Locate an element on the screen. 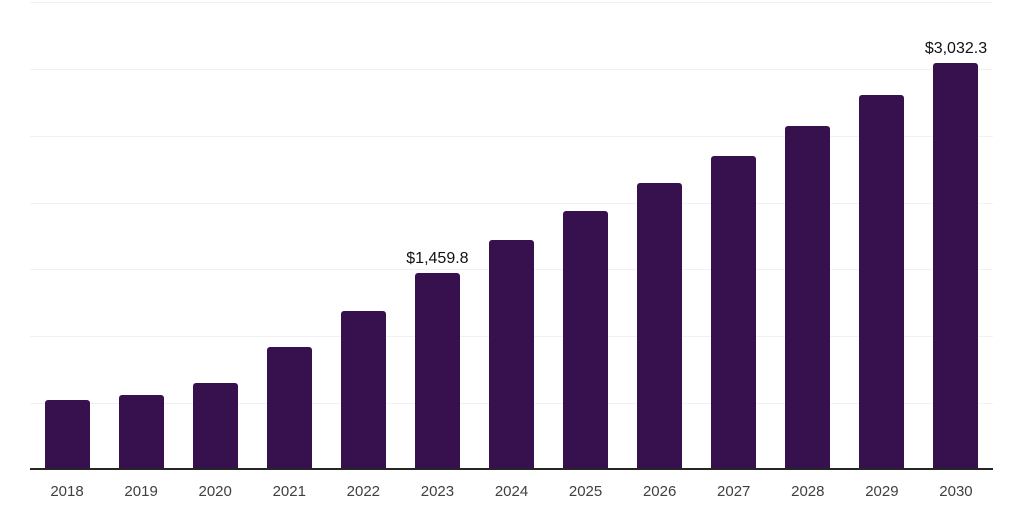 The image size is (1024, 512). x-axis-label-2021: 2021 is located at coordinates (289, 491).